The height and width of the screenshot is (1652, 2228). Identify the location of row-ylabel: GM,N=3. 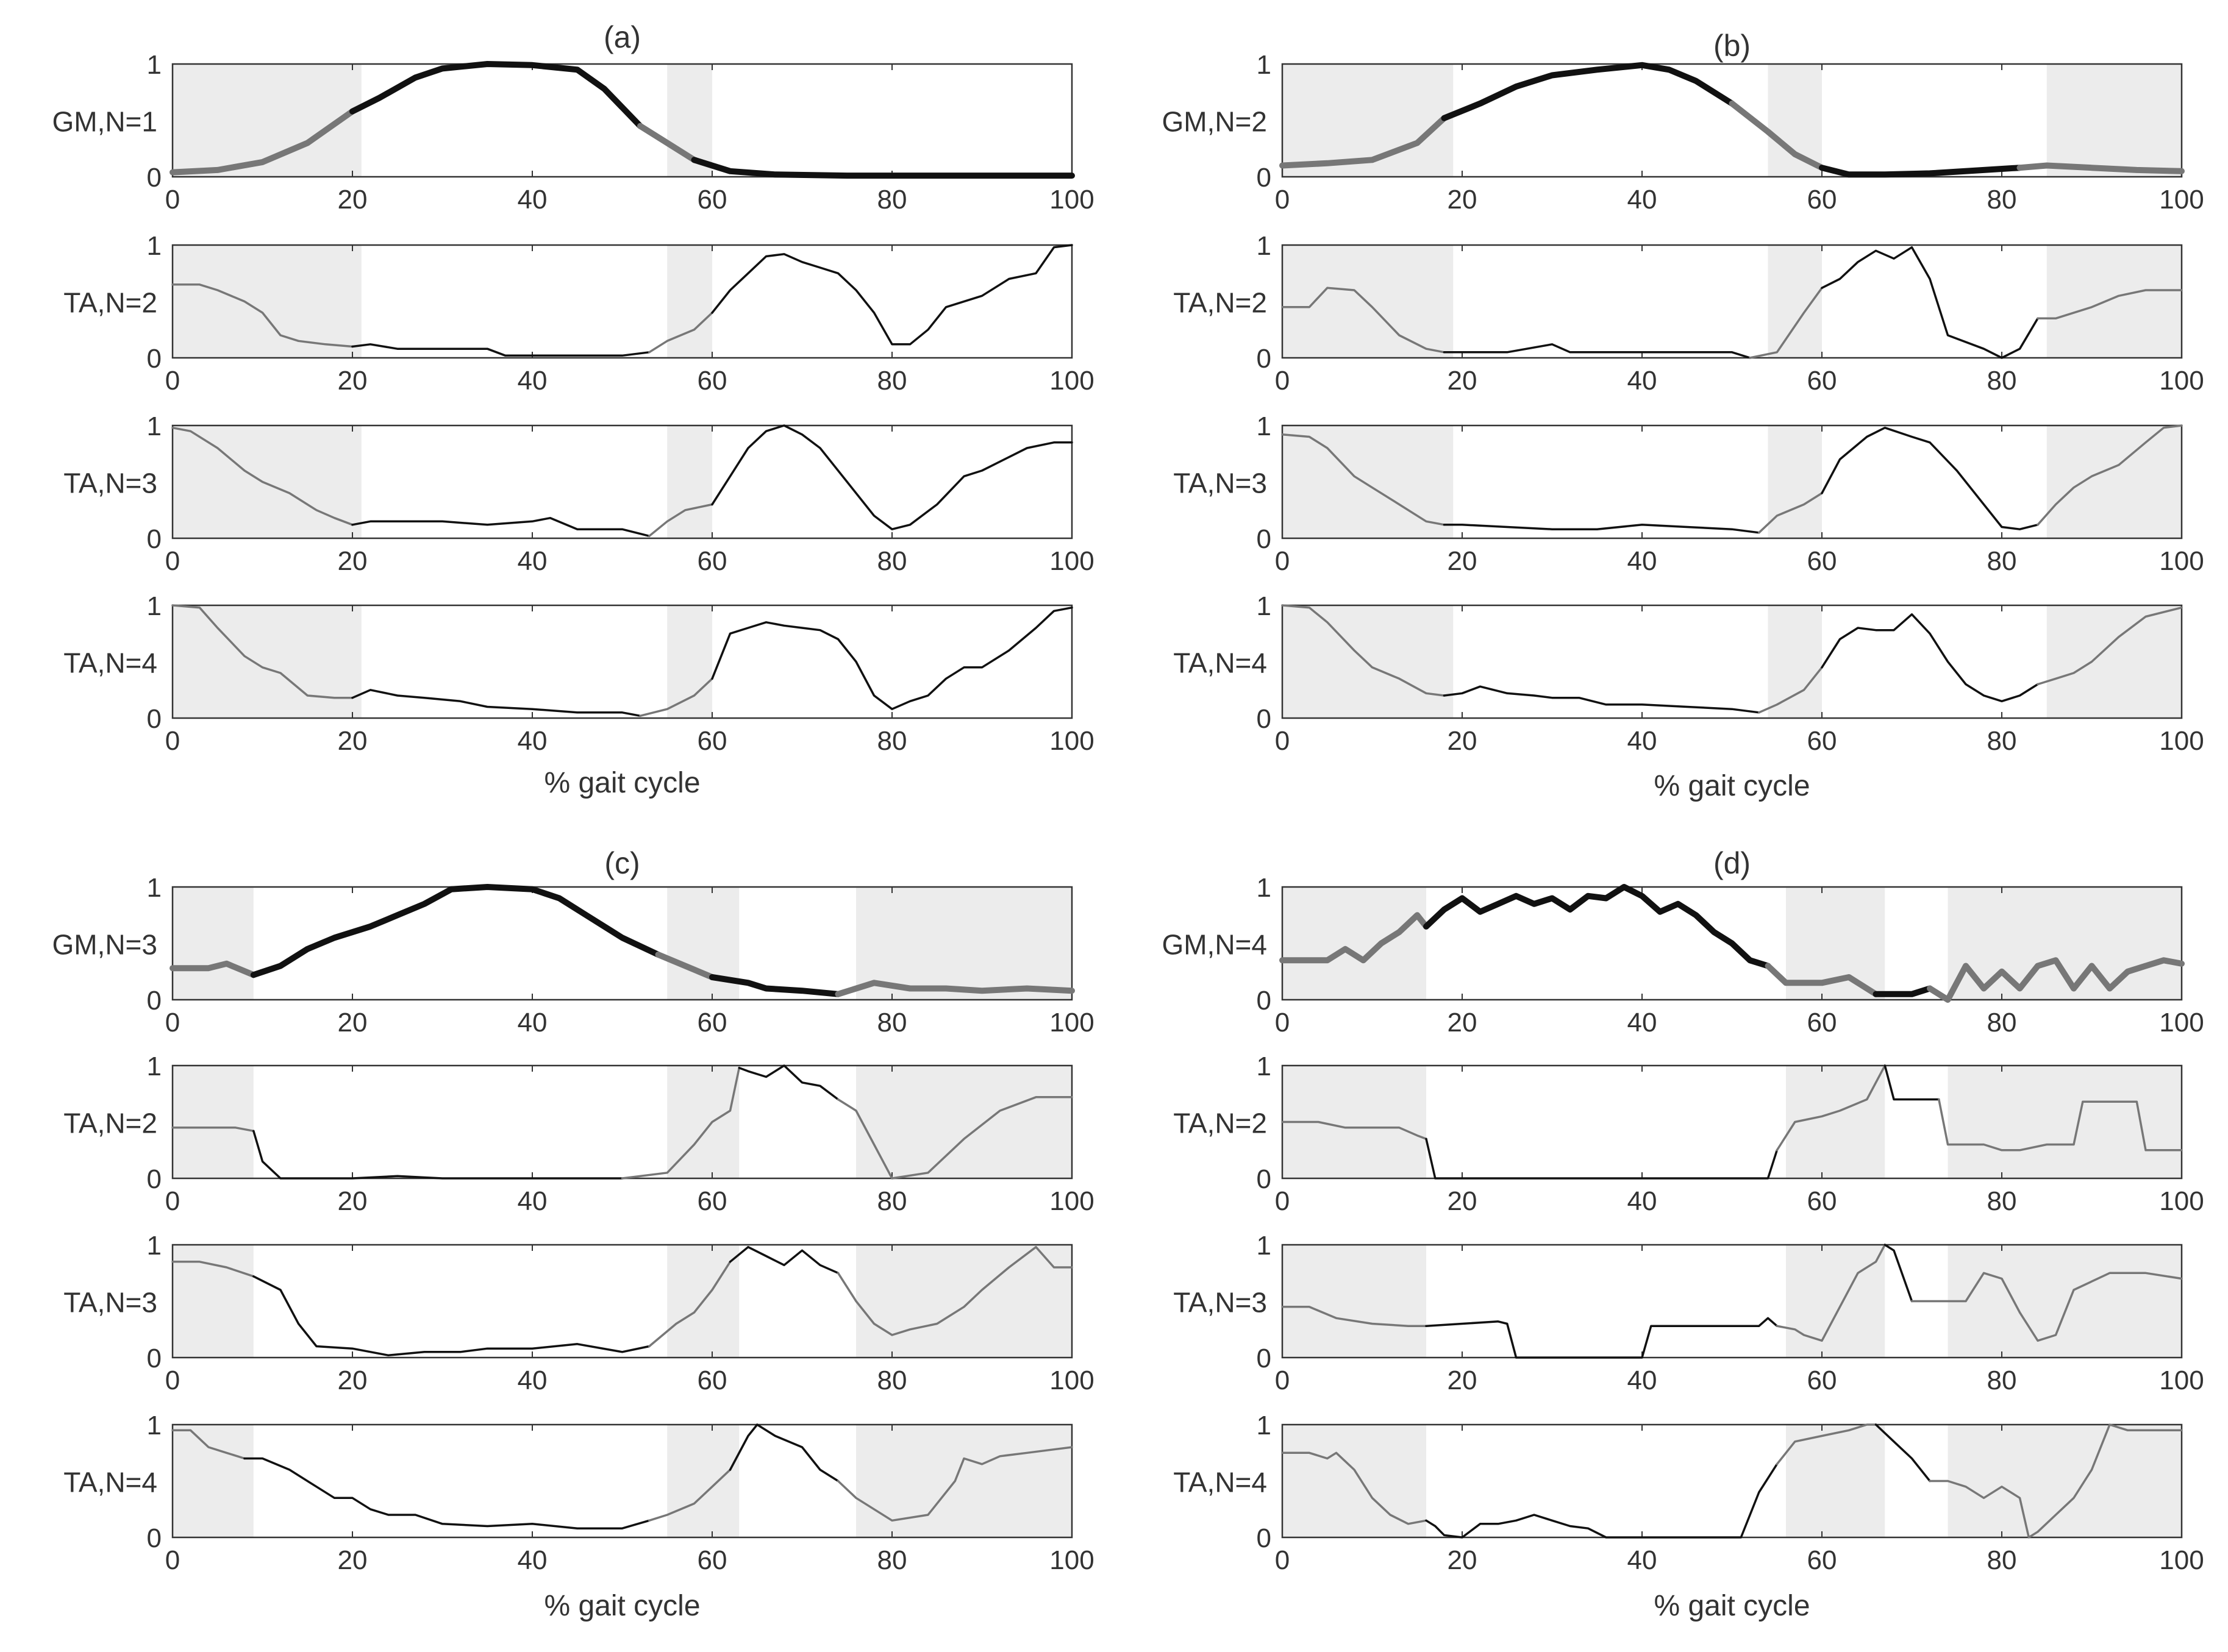
(104, 945).